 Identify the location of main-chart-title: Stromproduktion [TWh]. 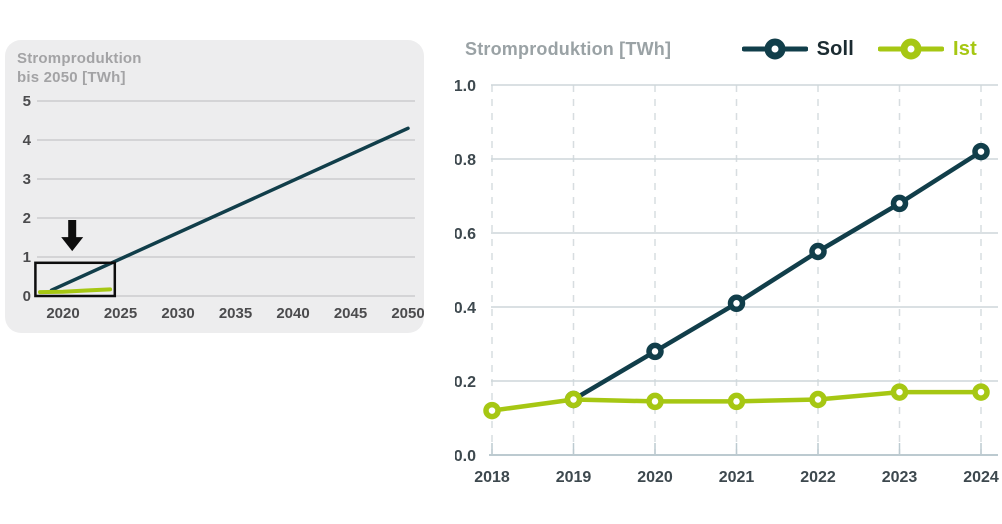
(568, 48).